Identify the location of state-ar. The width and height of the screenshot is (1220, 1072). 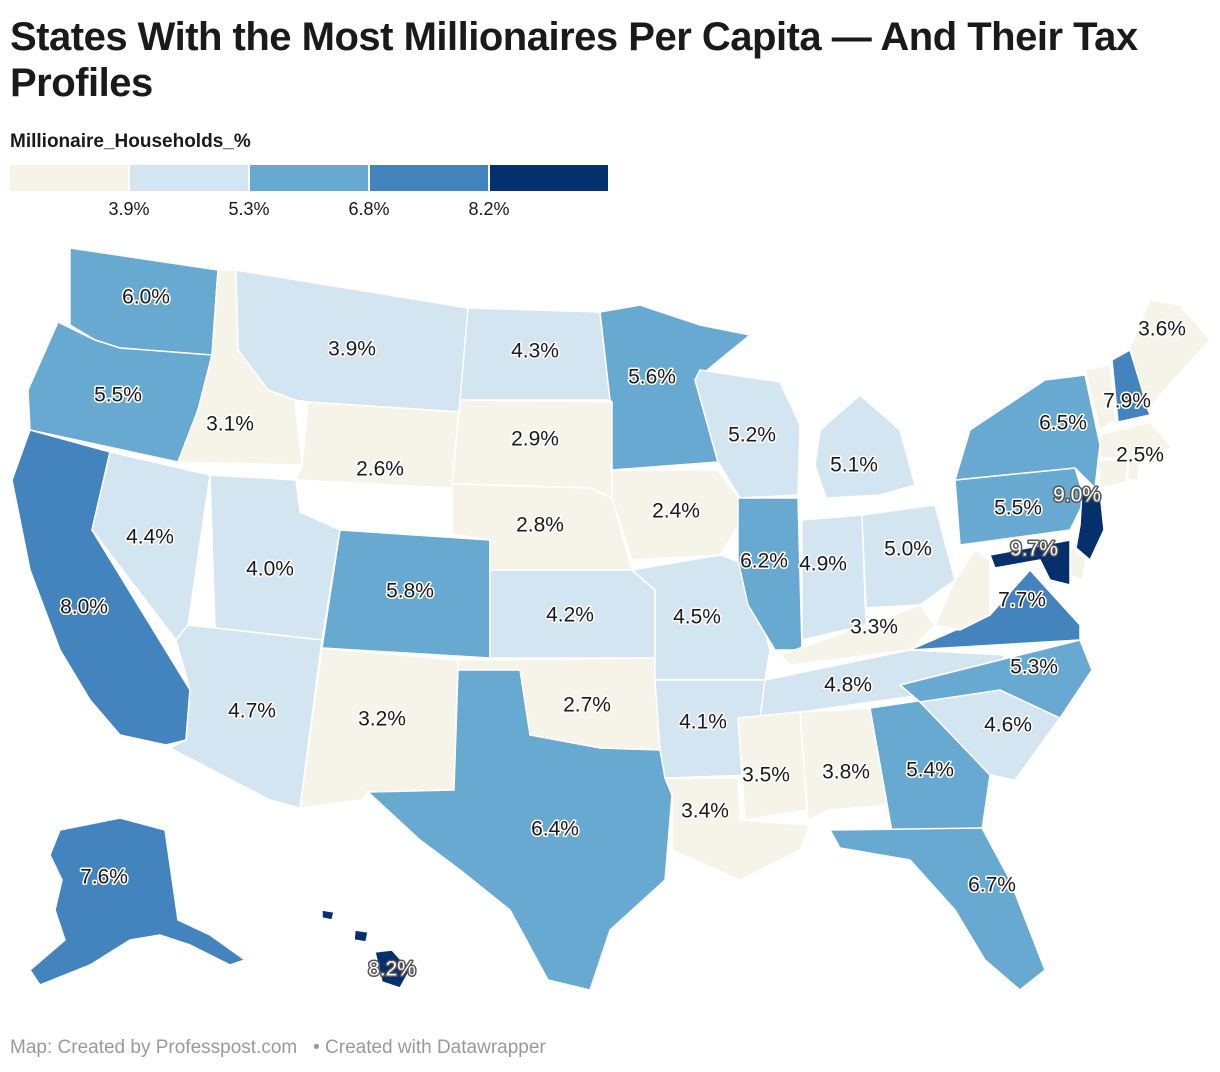
(710, 729).